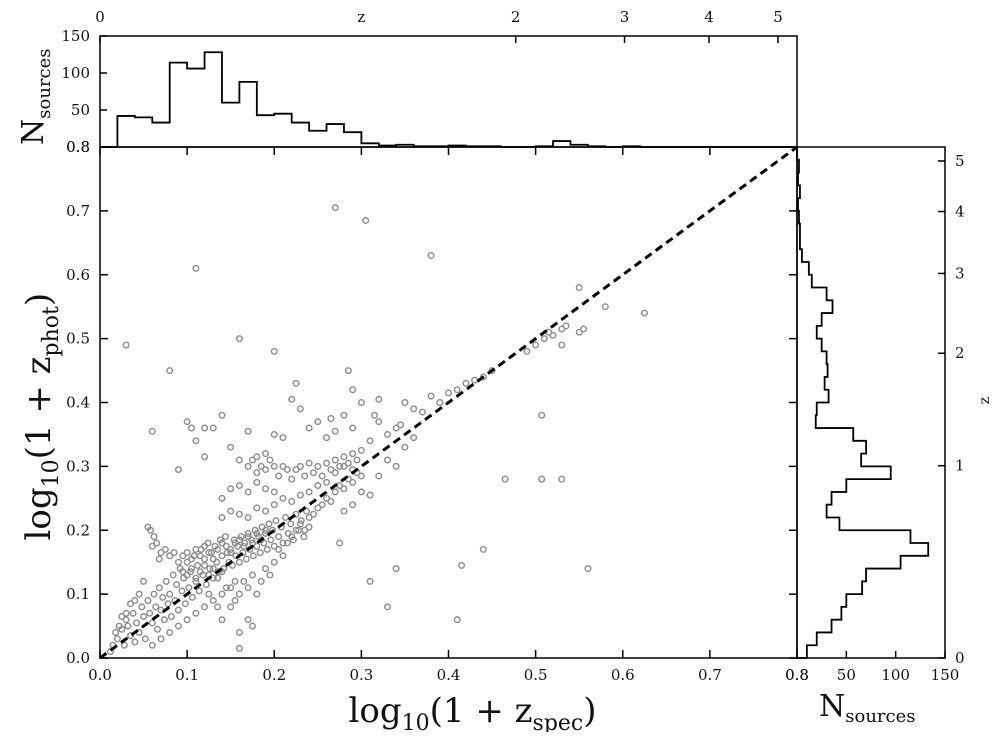 This screenshot has height=736, width=996. Describe the element at coordinates (960, 273) in the screenshot. I see `right-z-tick-label: 3` at that location.